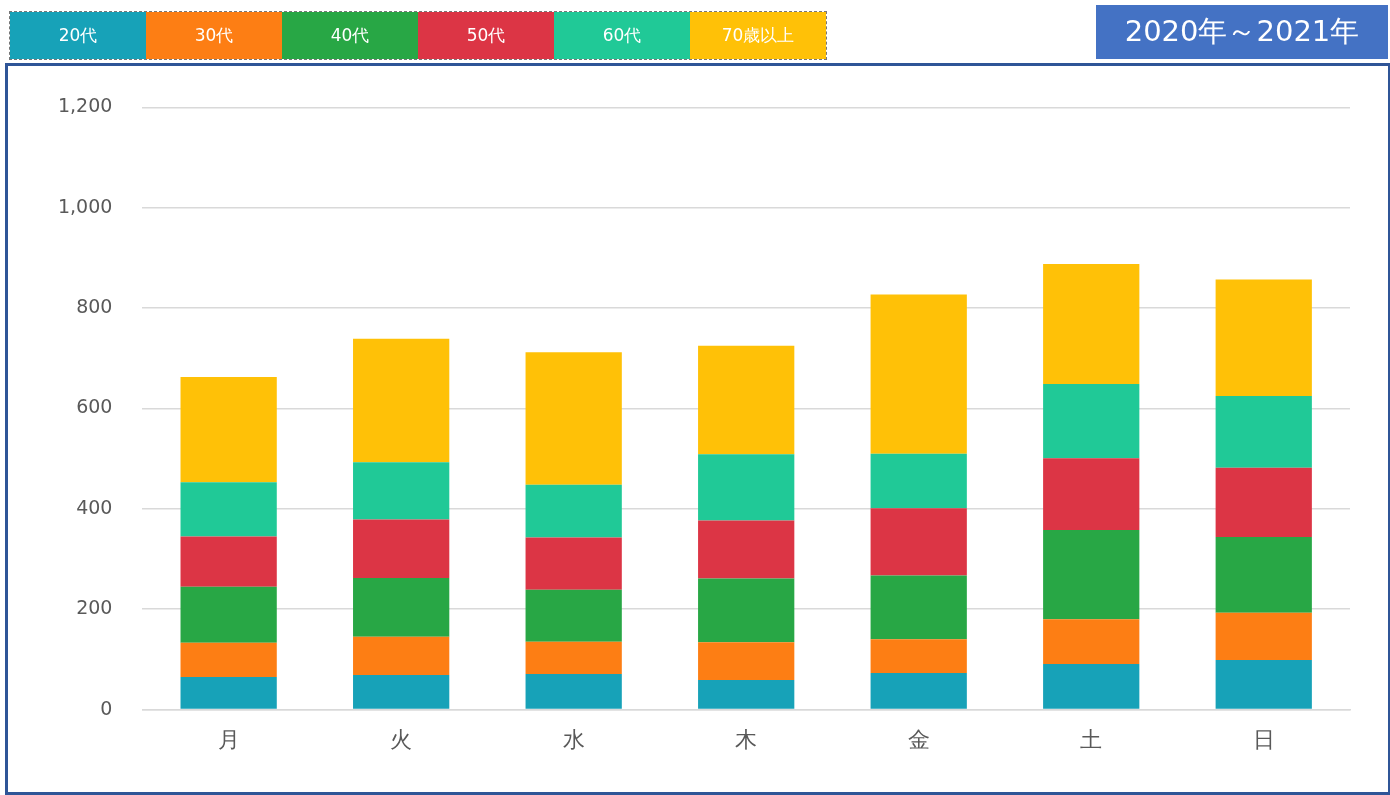  What do you see at coordinates (758, 35) in the screenshot?
I see `text: 70歳以上` at bounding box center [758, 35].